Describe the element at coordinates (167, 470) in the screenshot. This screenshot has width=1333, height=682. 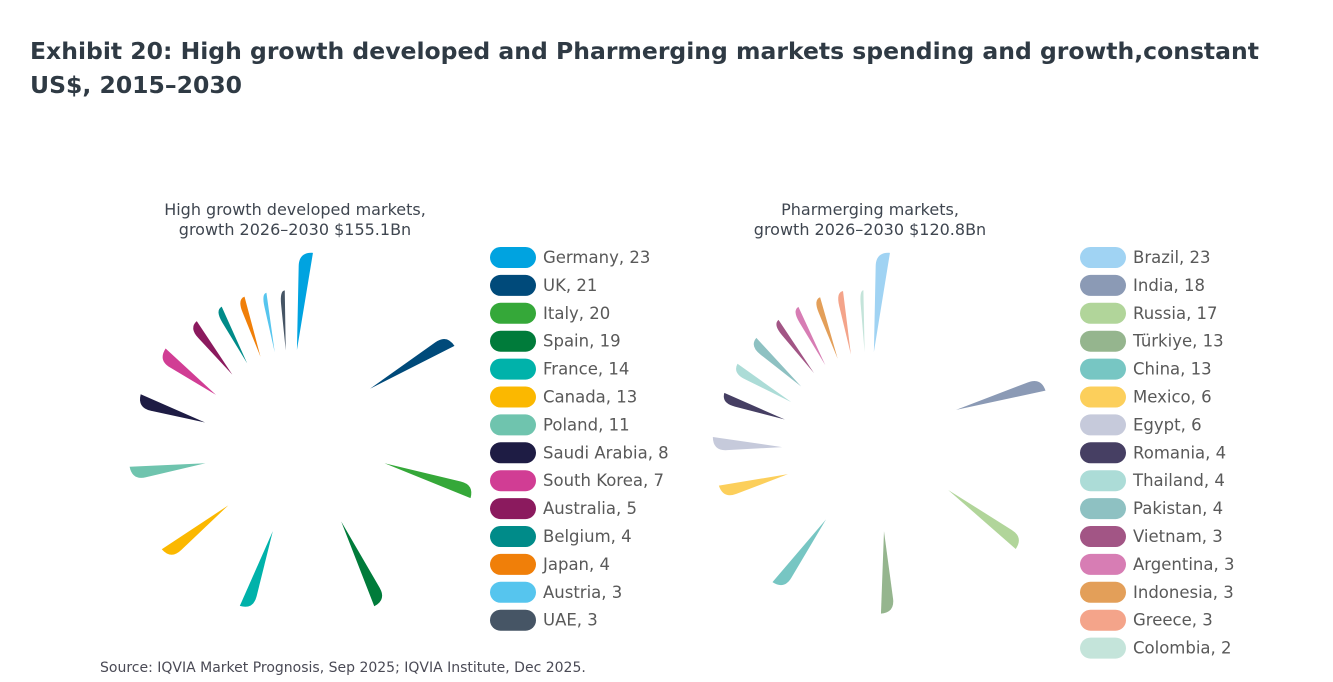
I see `pie-slice-poland` at that location.